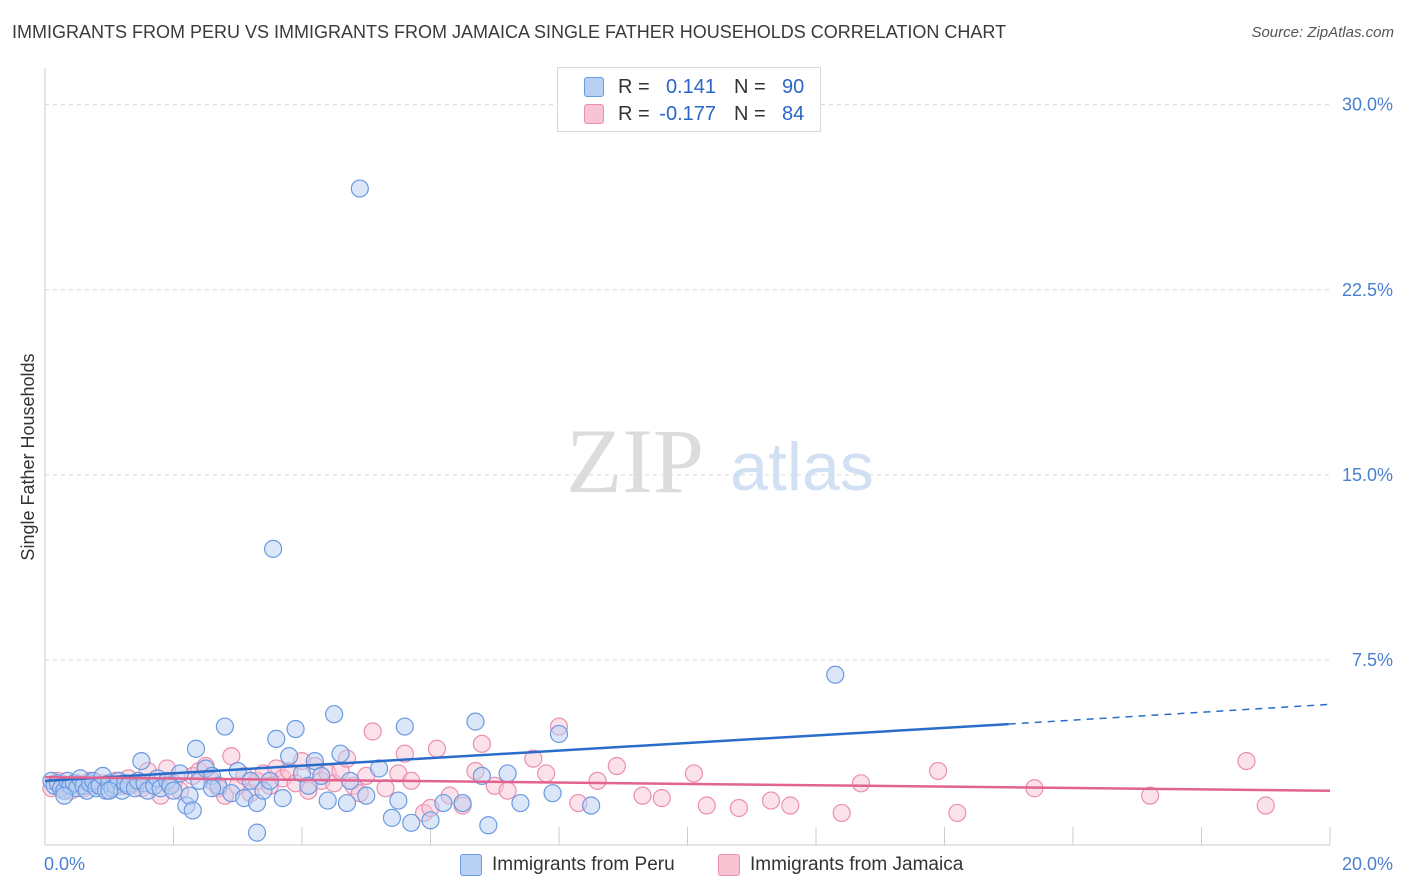 The width and height of the screenshot is (1406, 892). Describe the element at coordinates (687, 113) in the screenshot. I see `legend-r-value: -0.177` at that location.